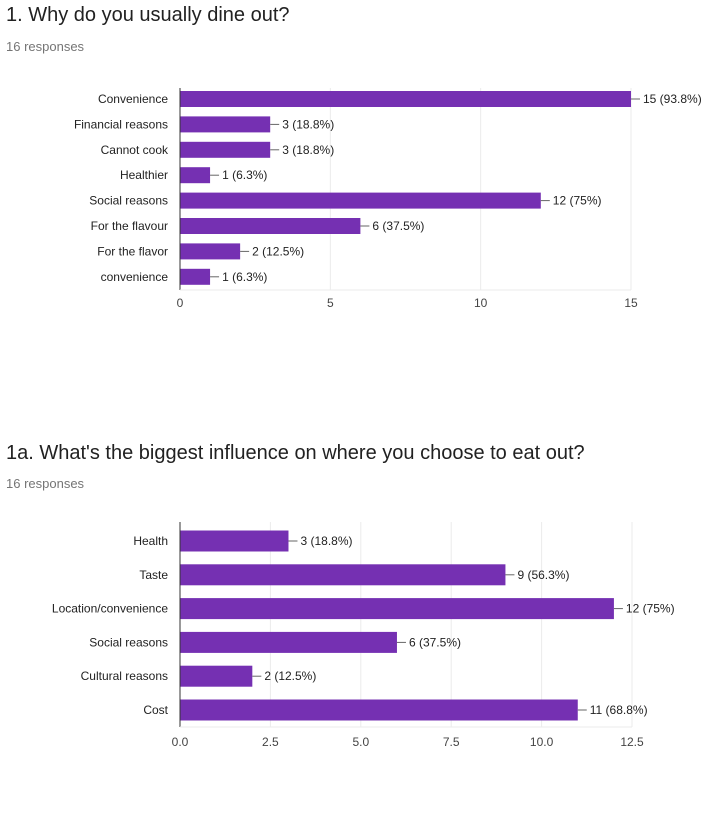 The height and width of the screenshot is (837, 718). Describe the element at coordinates (133, 99) in the screenshot. I see `category-label: Convenience` at that location.